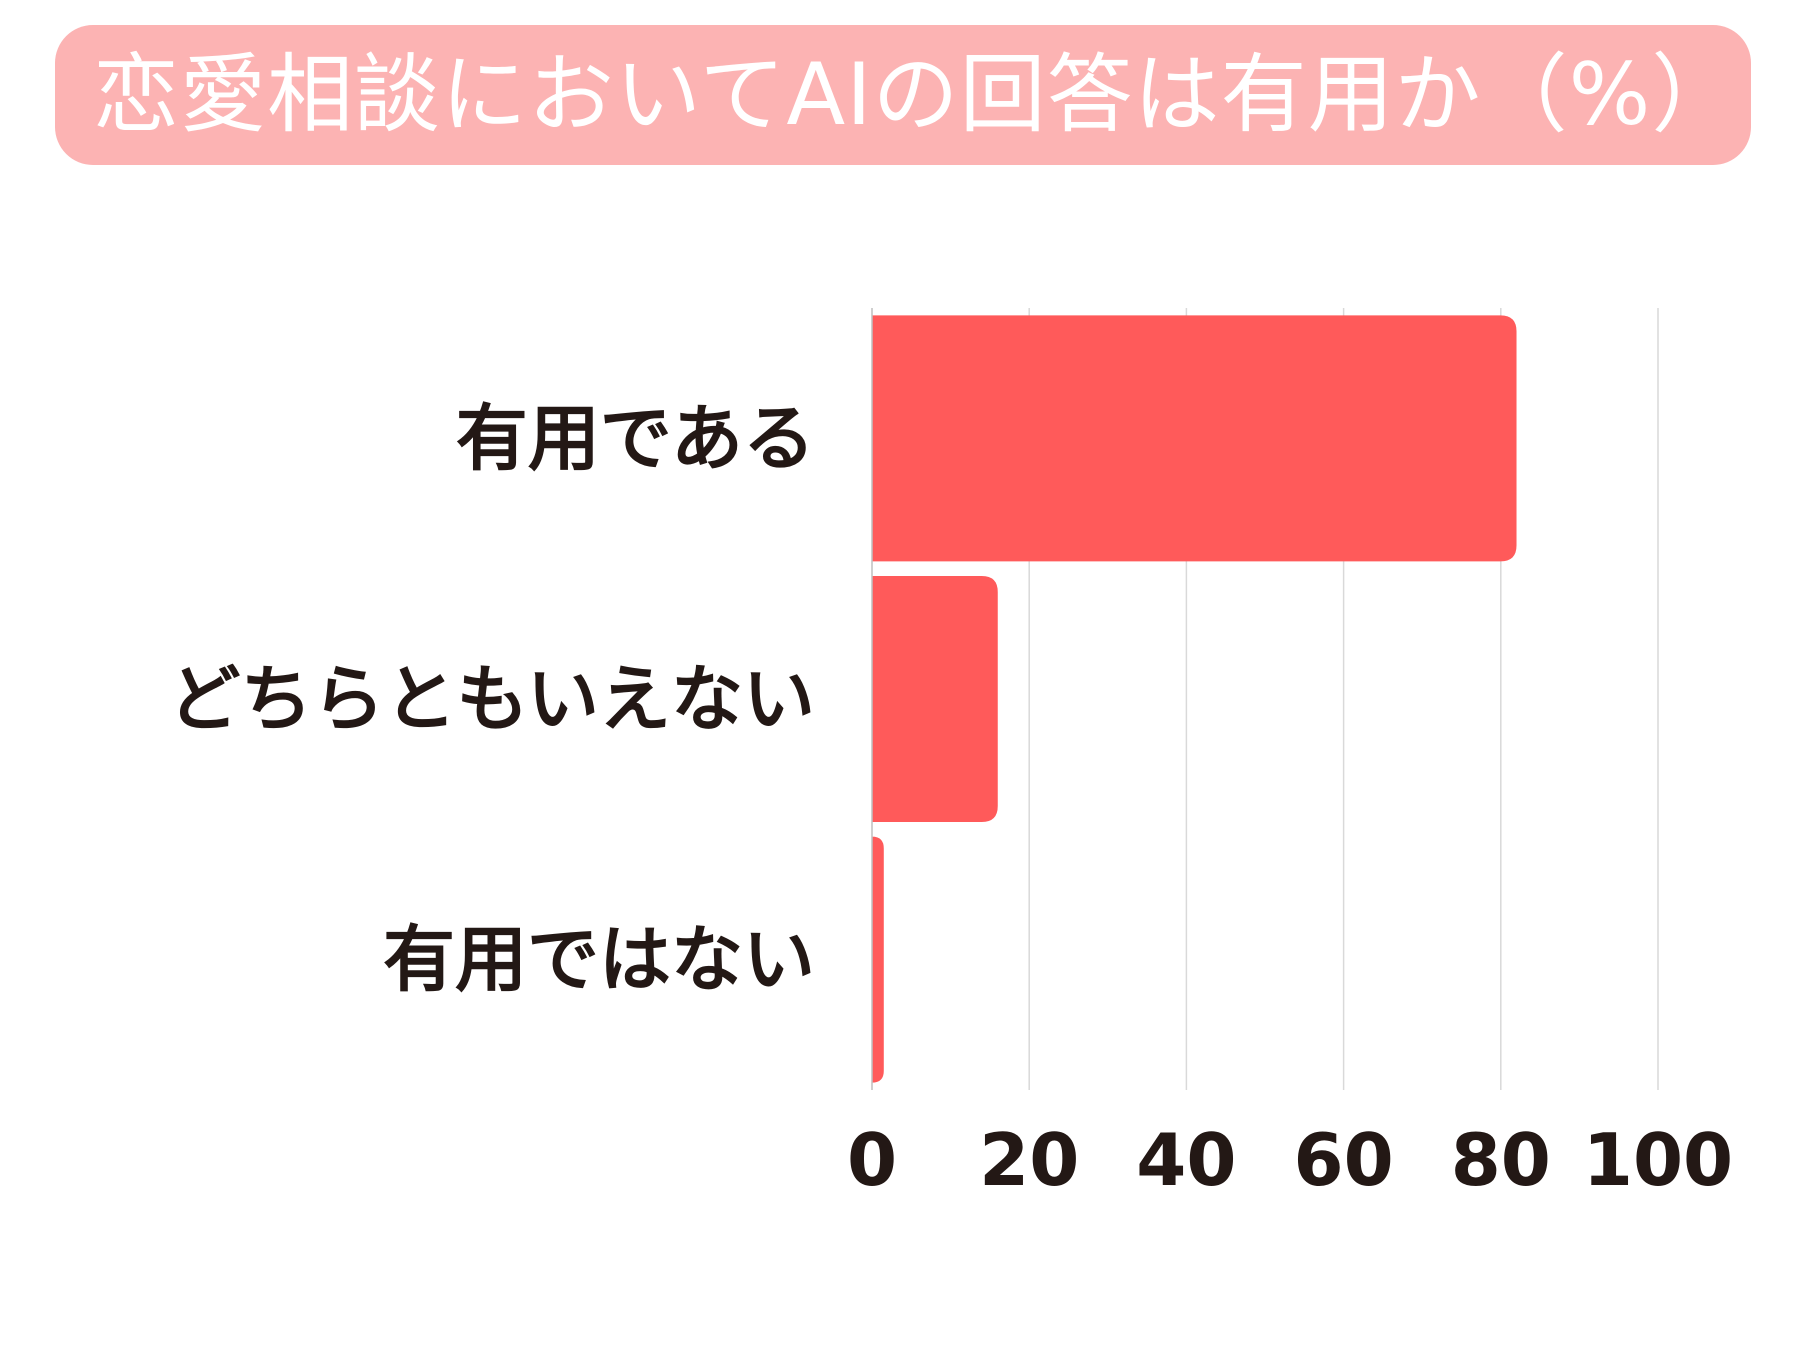 The height and width of the screenshot is (1350, 1801). Describe the element at coordinates (872, 1160) in the screenshot. I see `x-tick-label-0: 0` at that location.